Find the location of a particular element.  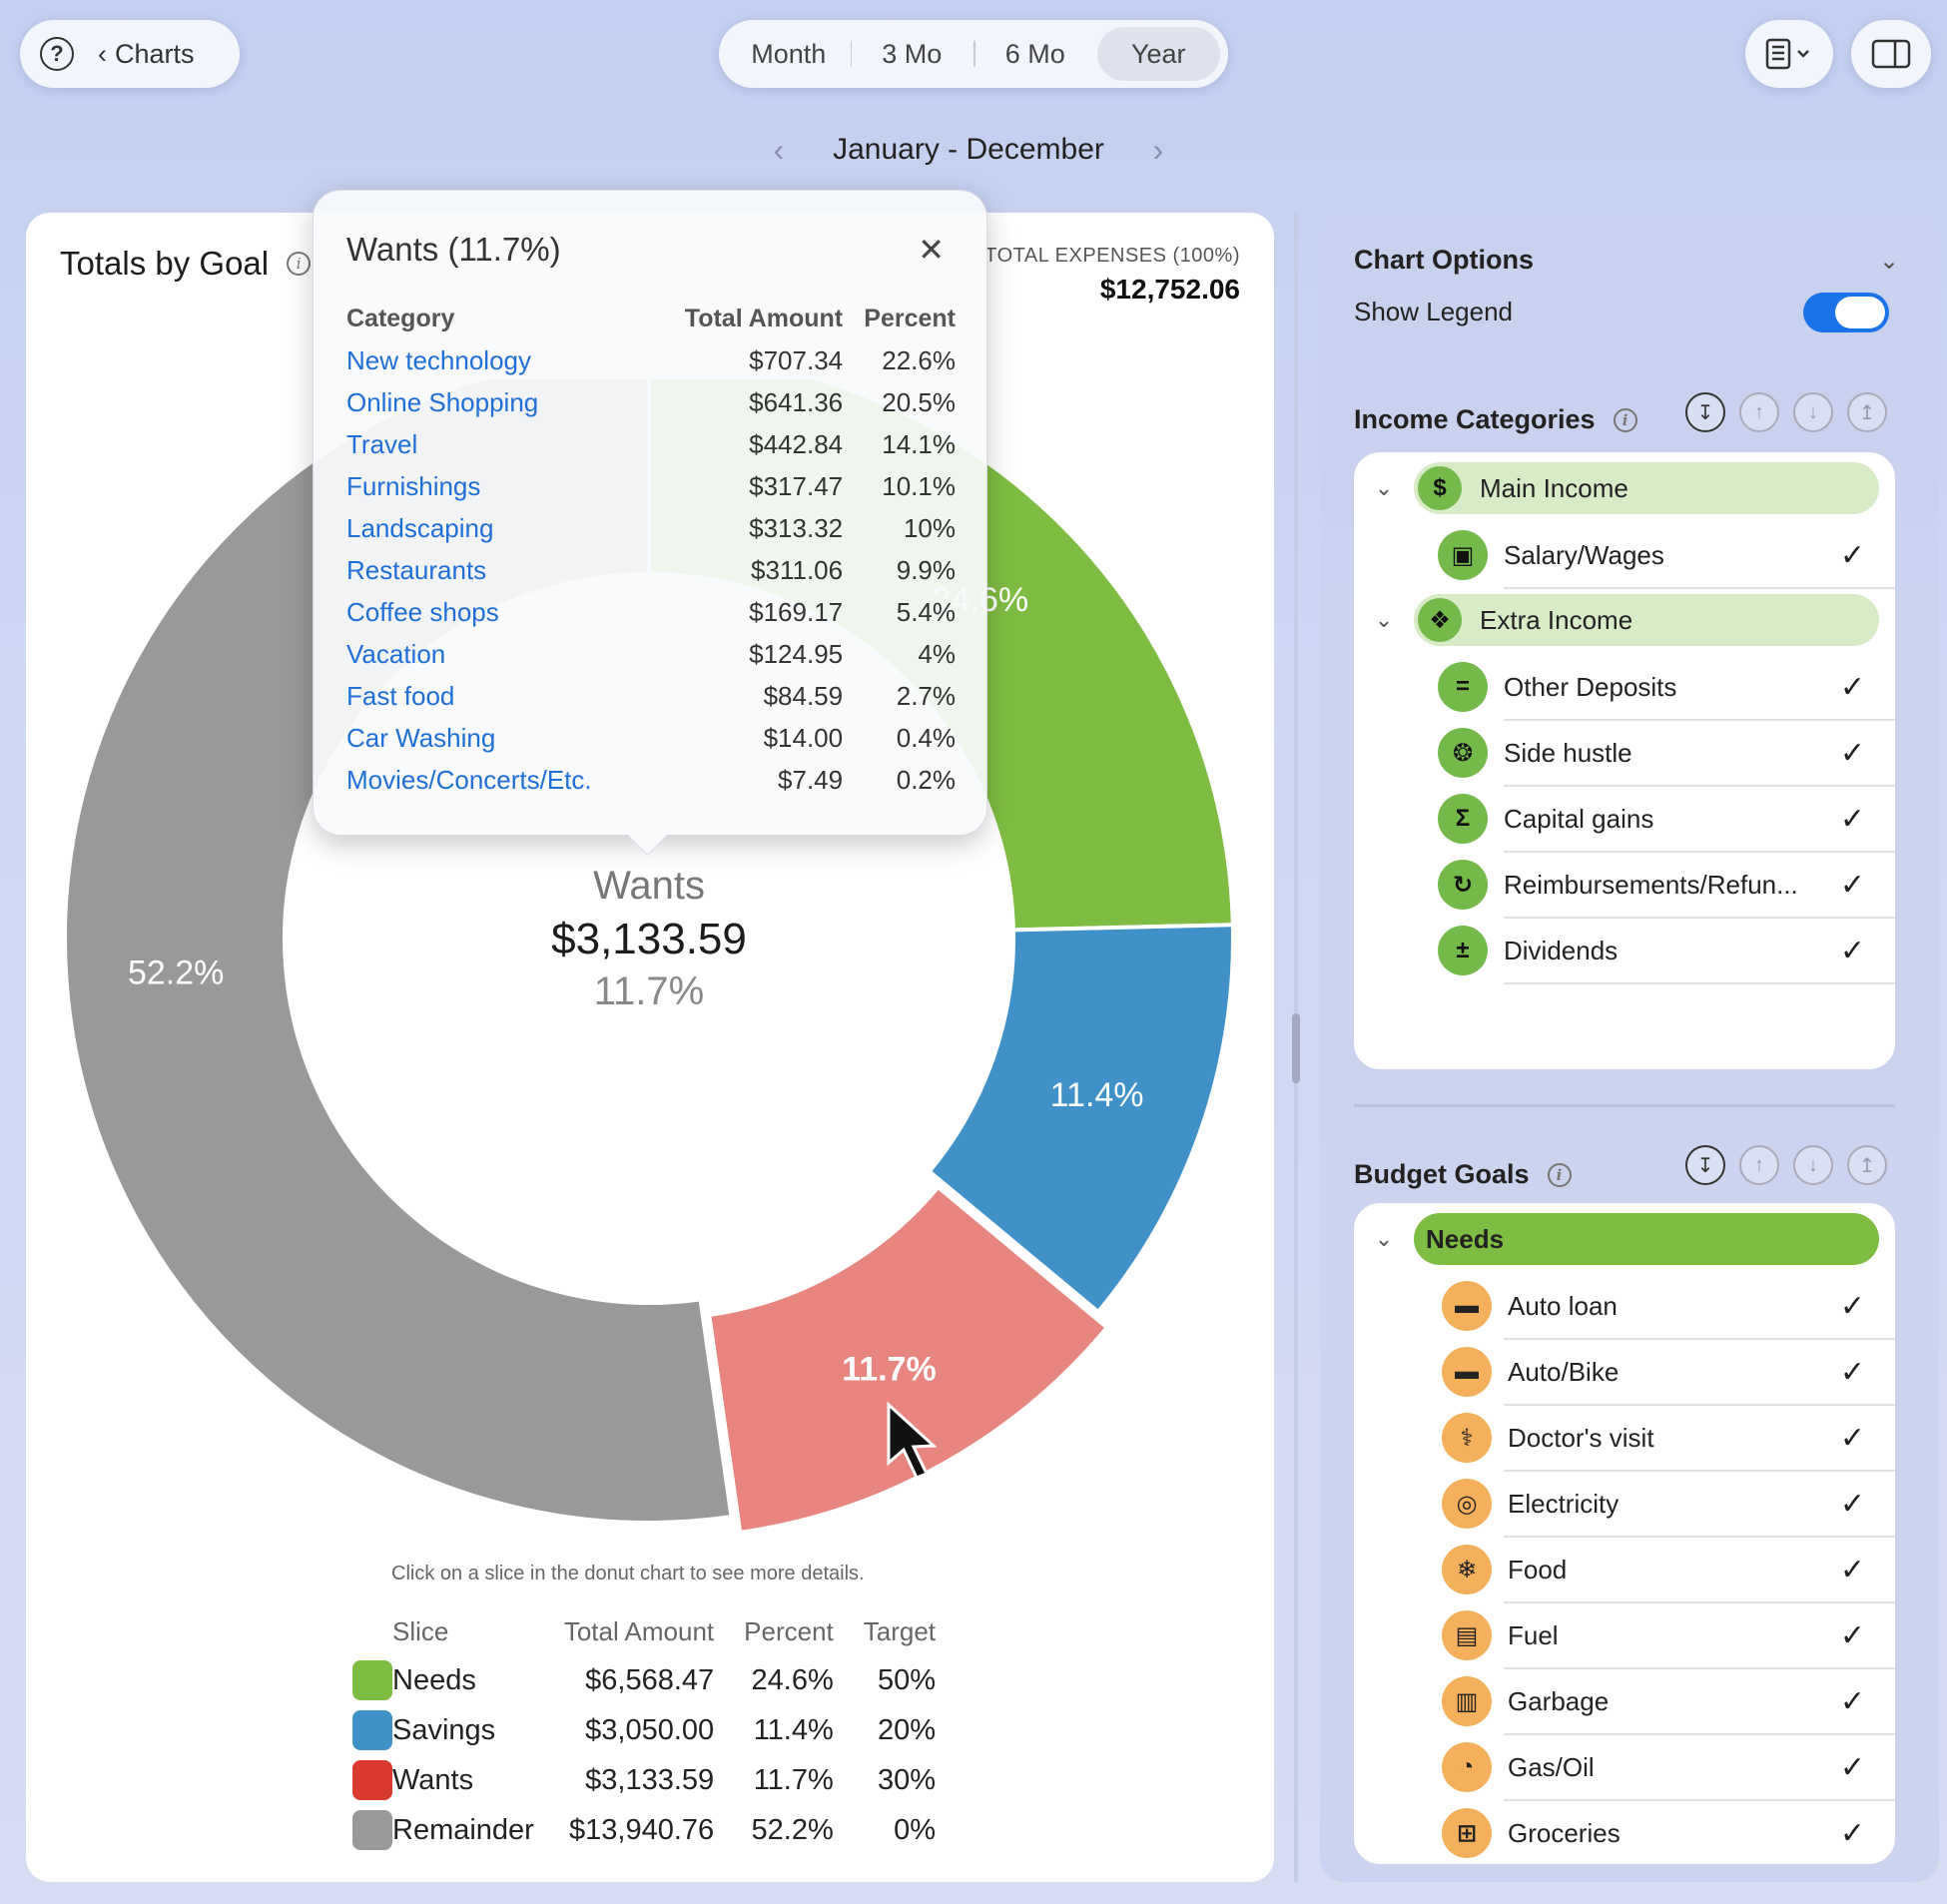

group-row: ⌄ Needs is located at coordinates (1625, 1239).